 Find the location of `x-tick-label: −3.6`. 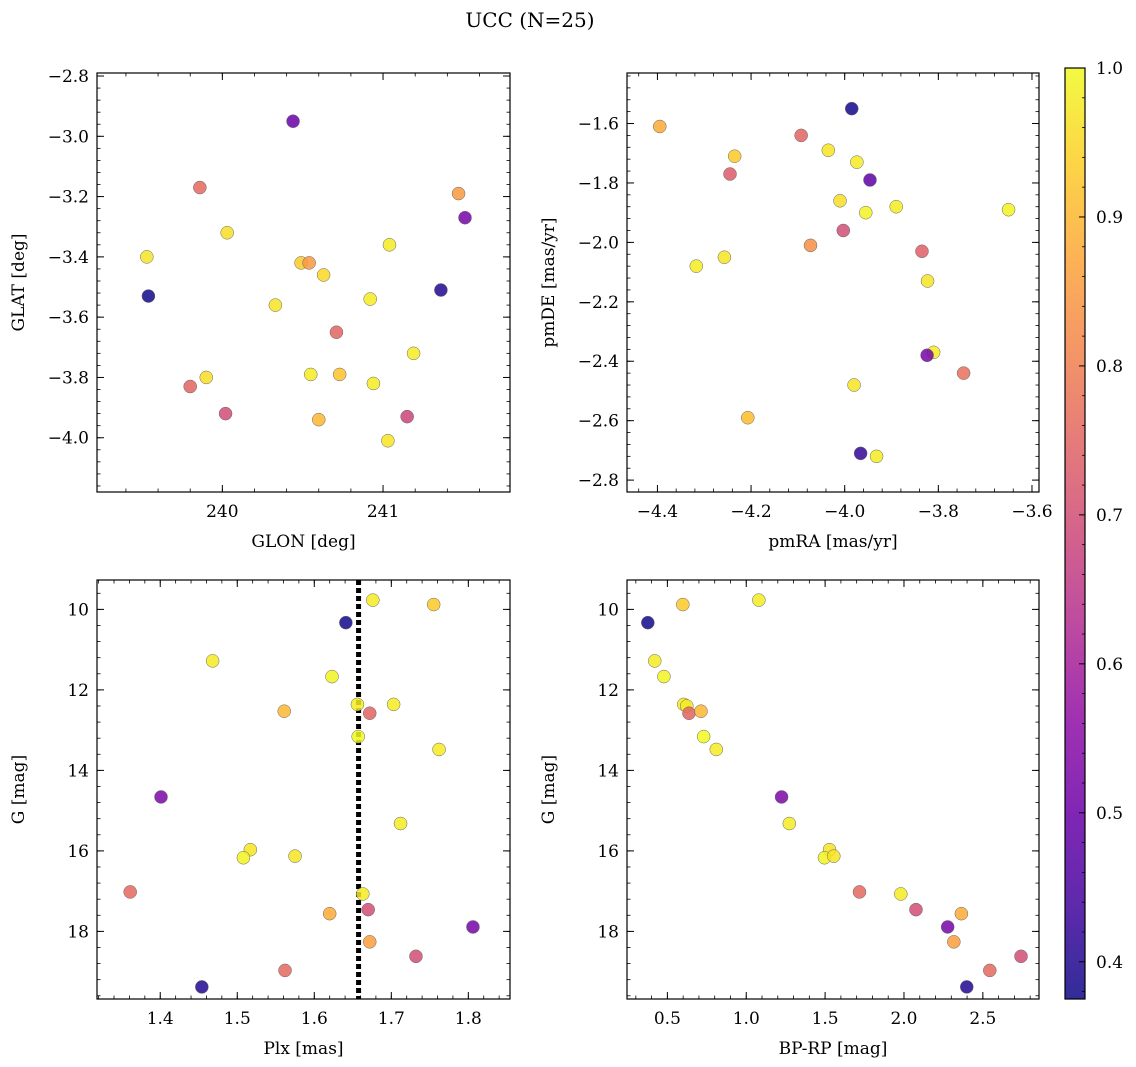

x-tick-label: −3.6 is located at coordinates (1031, 512).